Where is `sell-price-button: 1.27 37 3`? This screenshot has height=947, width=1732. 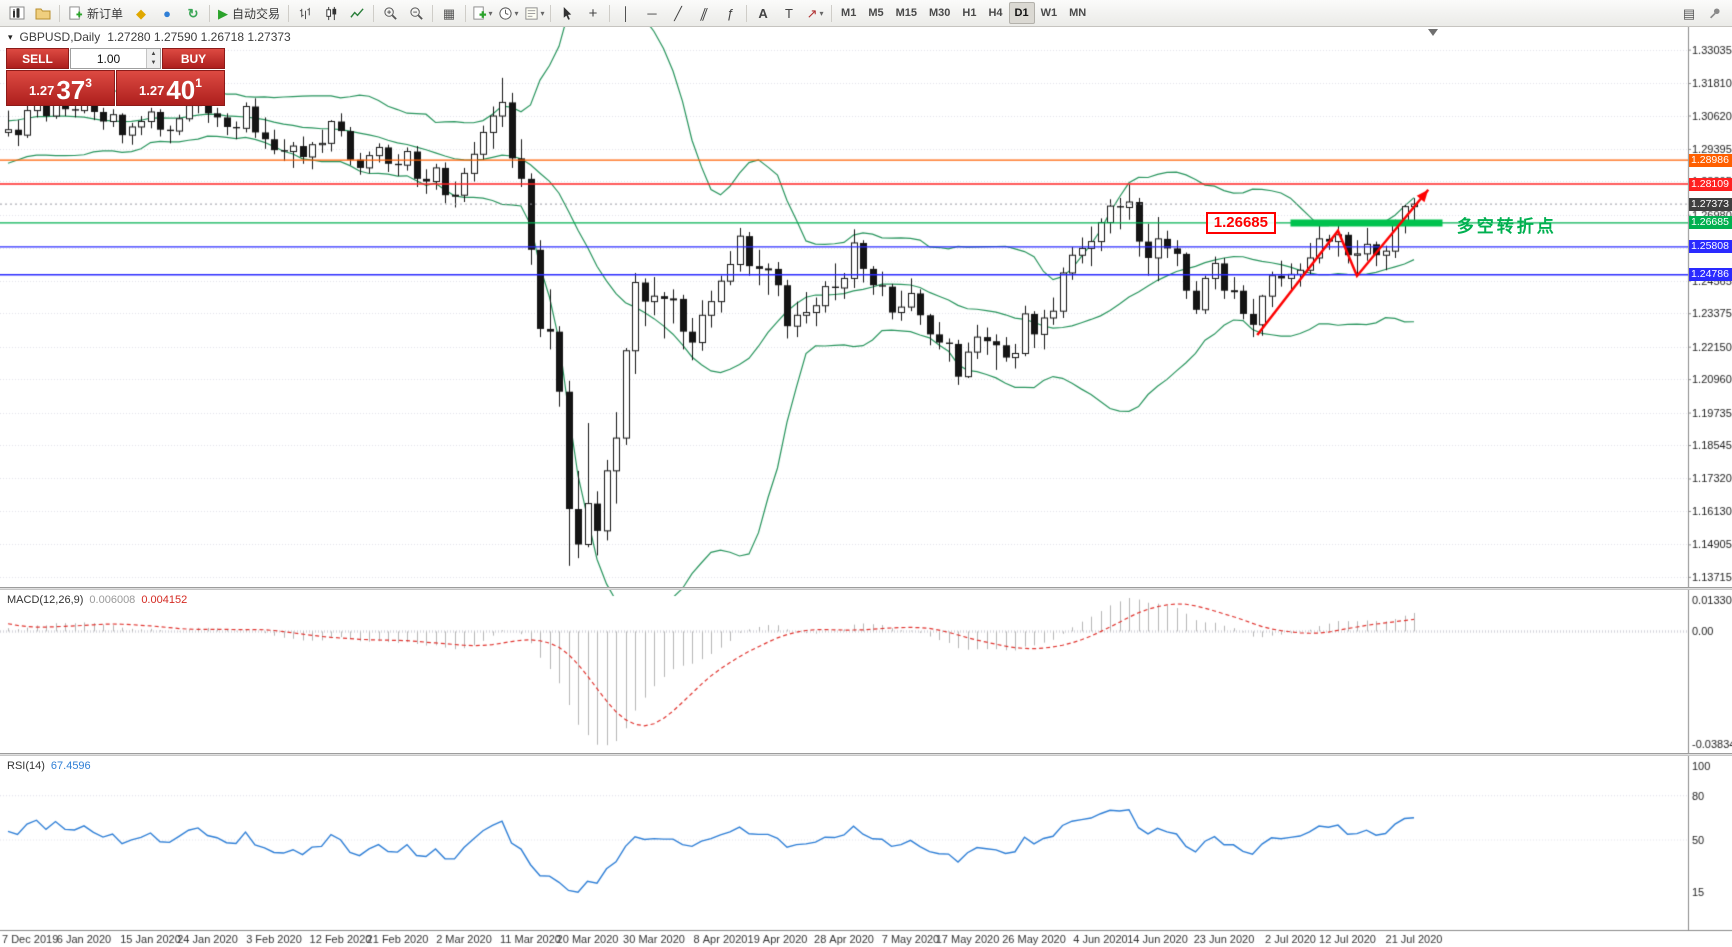 sell-price-button: 1.27 37 3 is located at coordinates (60, 88).